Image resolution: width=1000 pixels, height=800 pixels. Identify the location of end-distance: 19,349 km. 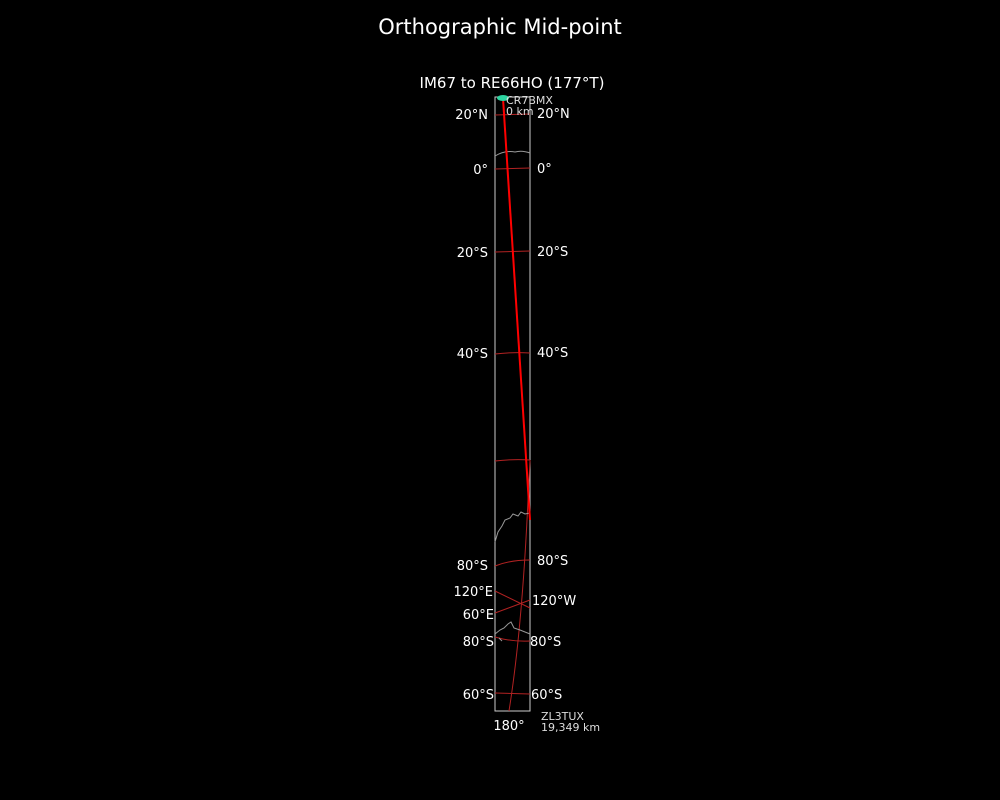
(570, 727).